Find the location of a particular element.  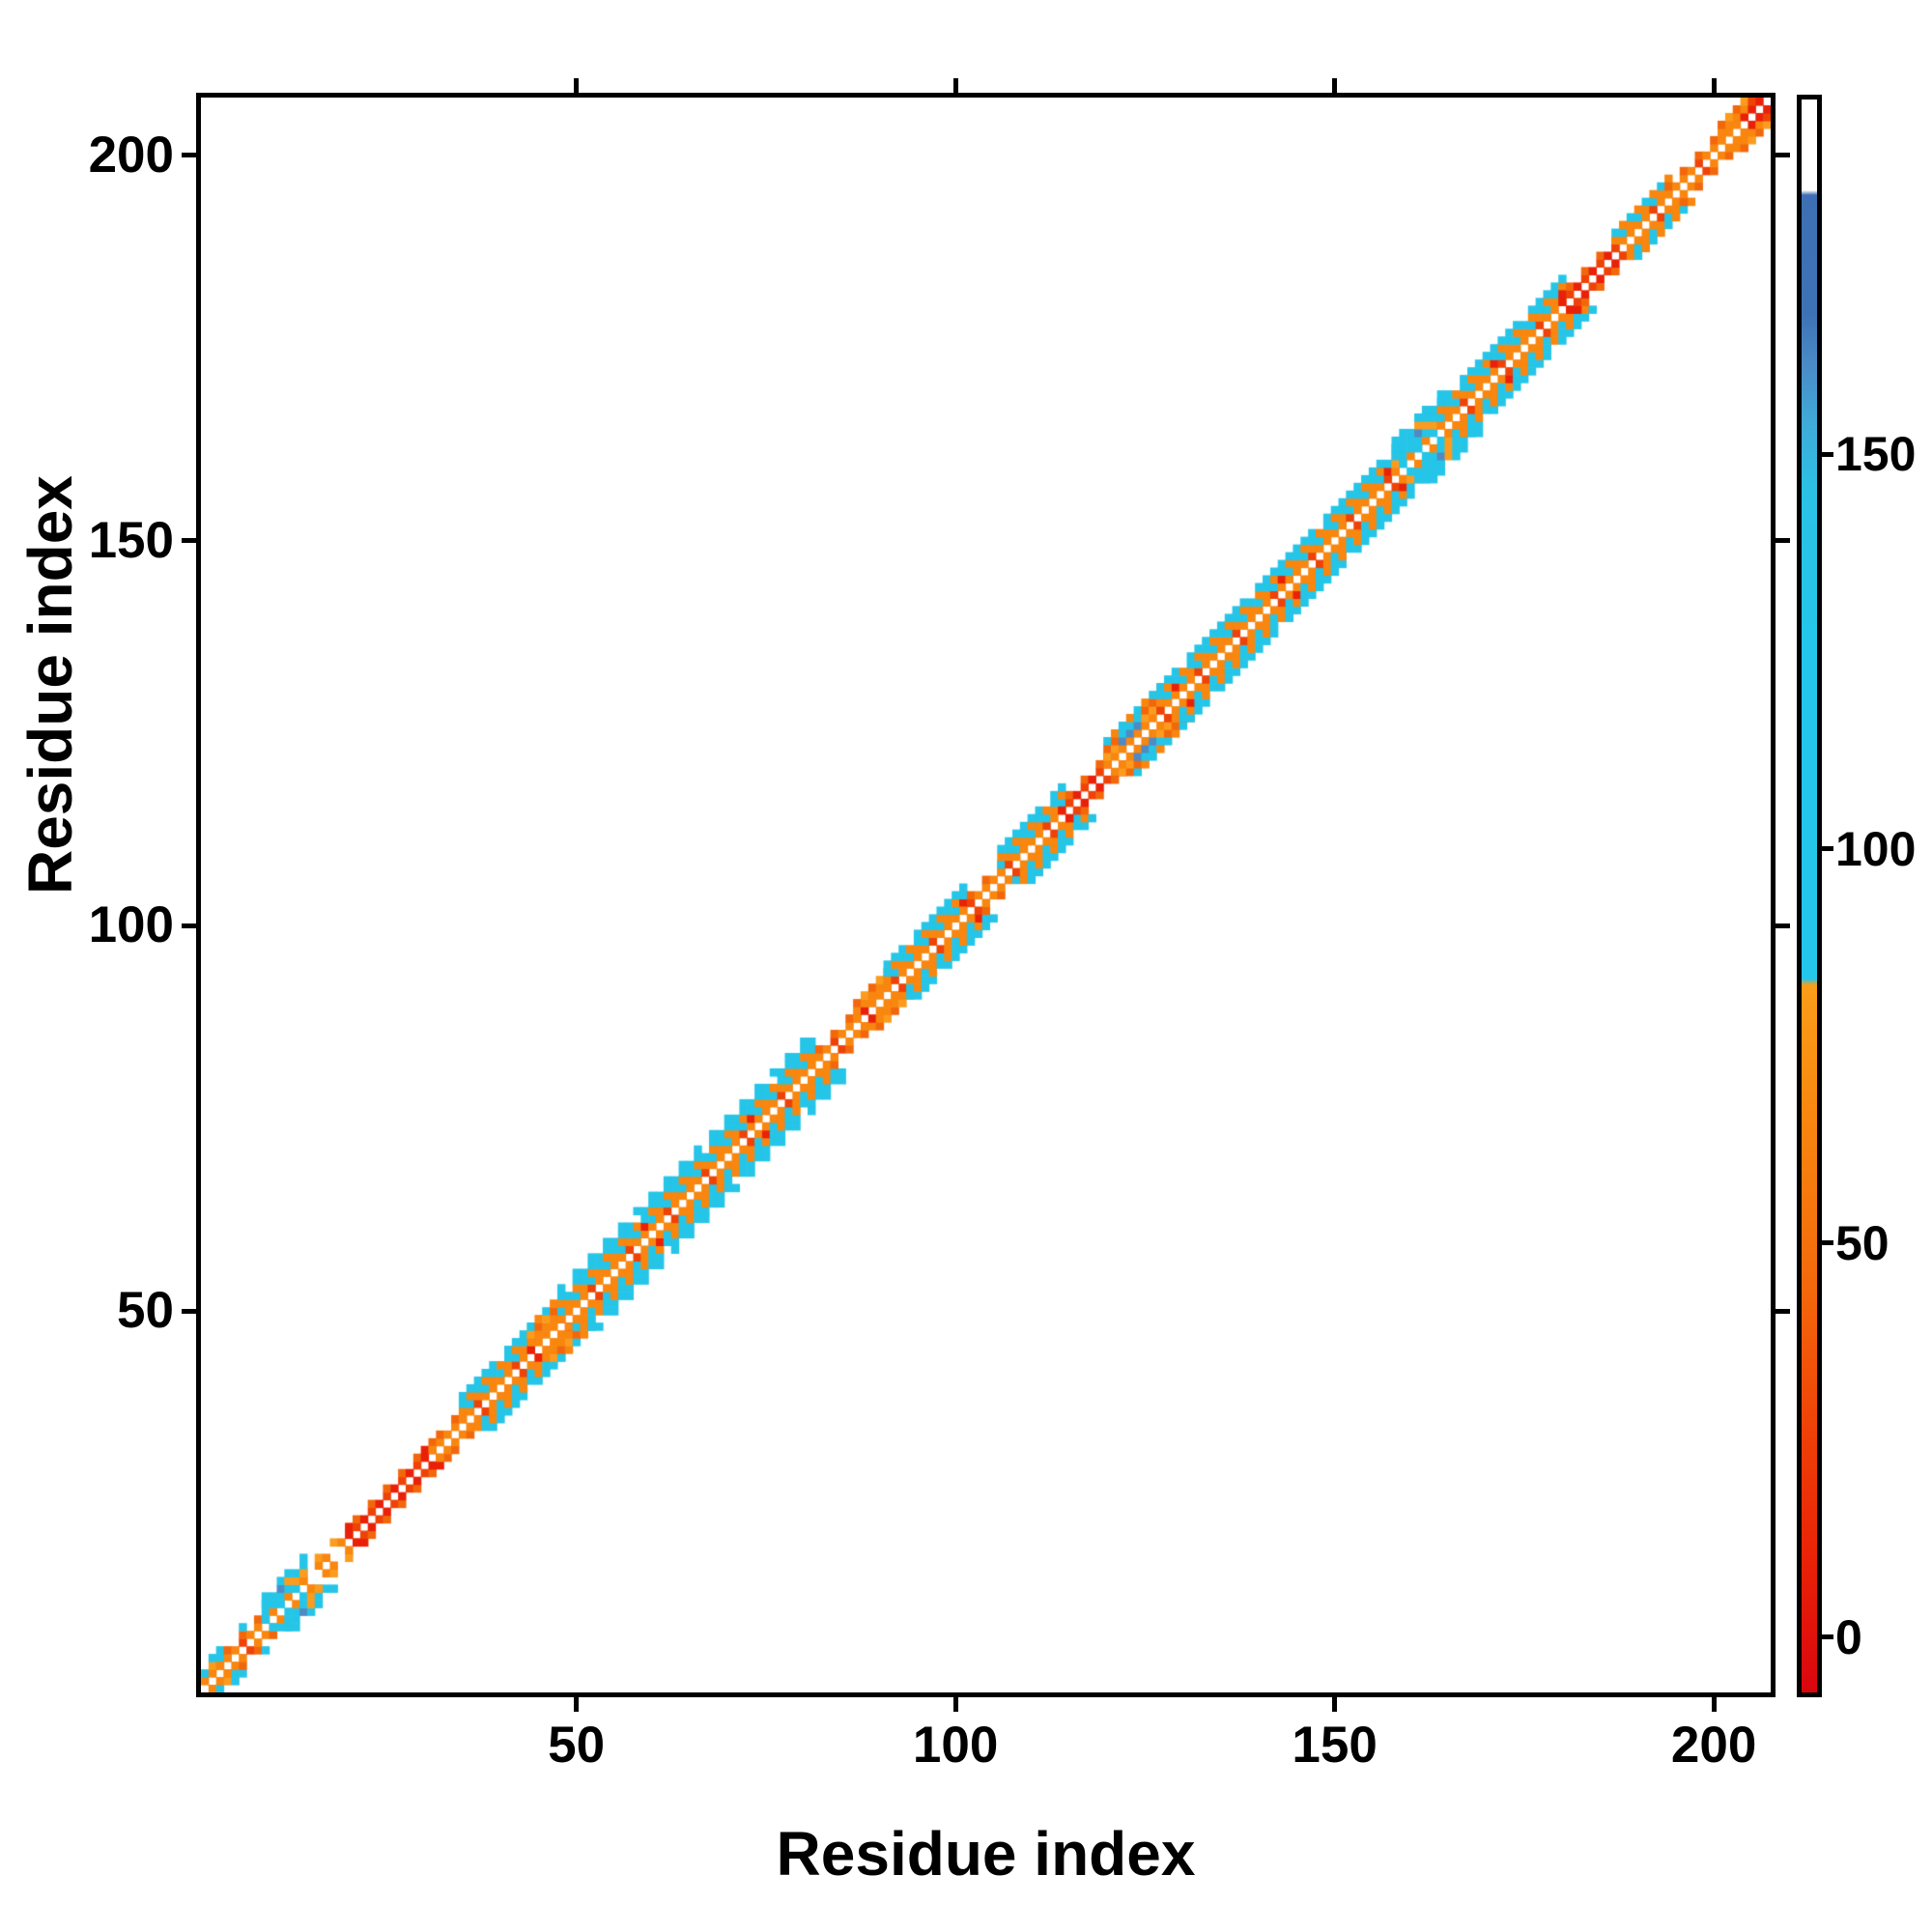

x-axis-tick-label: 100 is located at coordinates (955, 1745).